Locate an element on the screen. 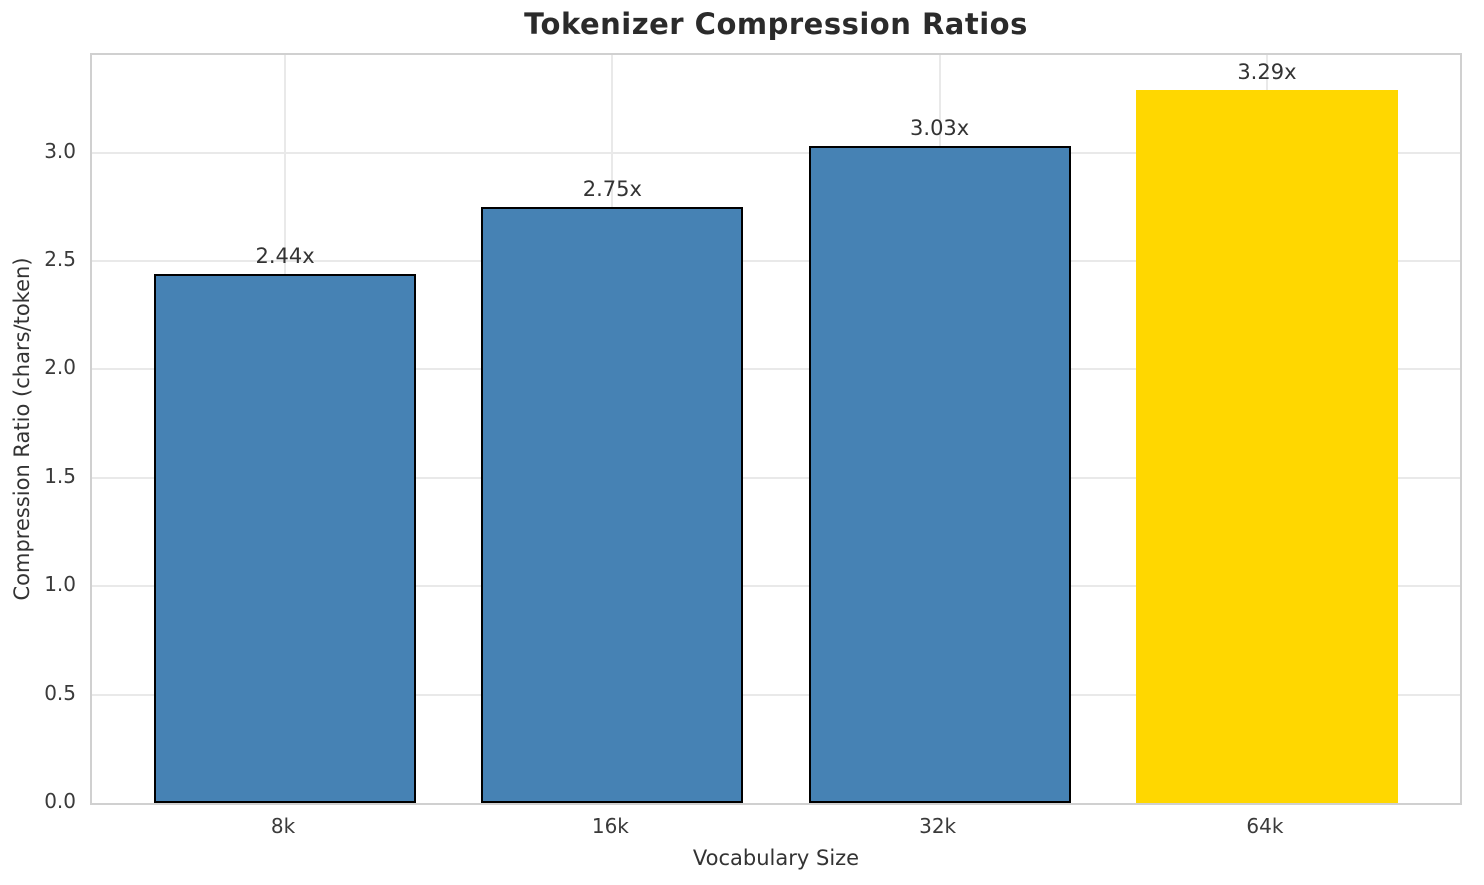  bar-32k is located at coordinates (939, 474).